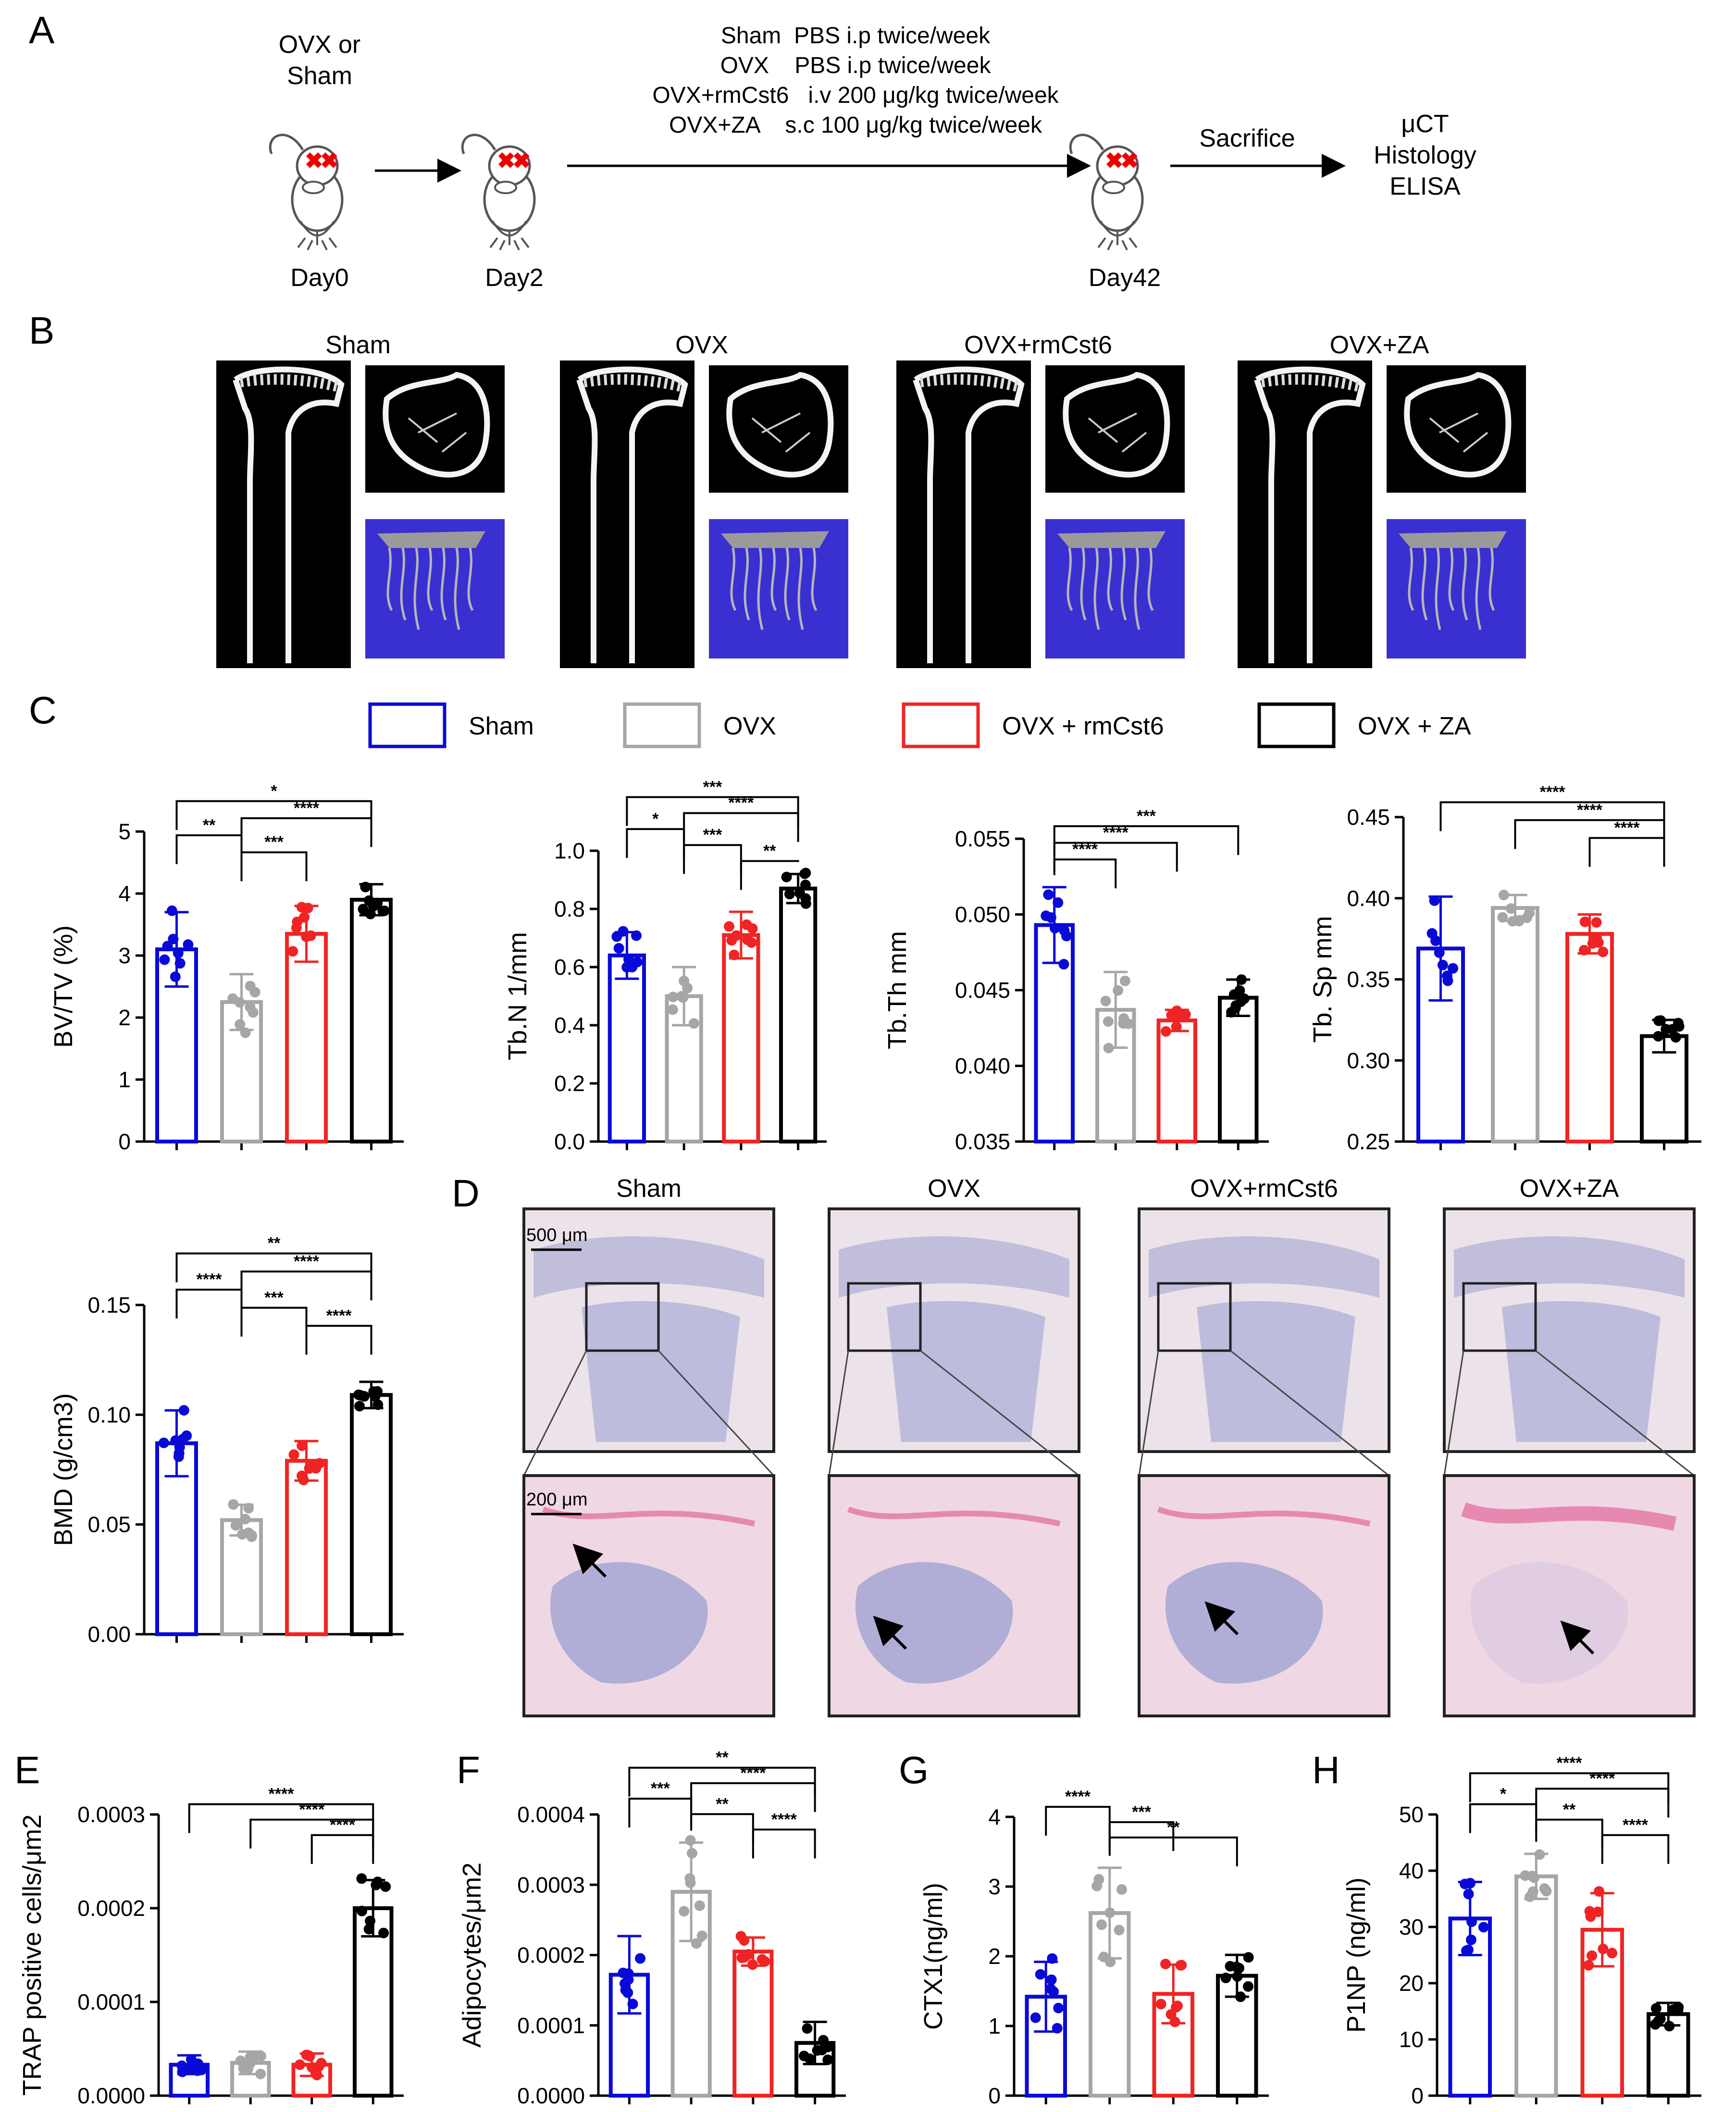  Describe the element at coordinates (1368, 818) in the screenshot. I see `y-tick-label: 0.45` at that location.